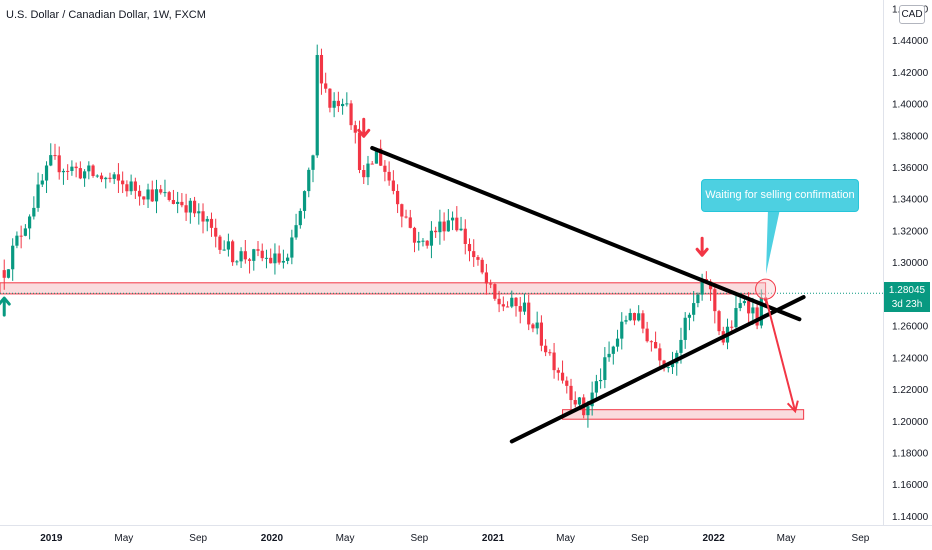 This screenshot has width=932, height=550. What do you see at coordinates (657, 369) in the screenshot?
I see `ascending-support-line` at bounding box center [657, 369].